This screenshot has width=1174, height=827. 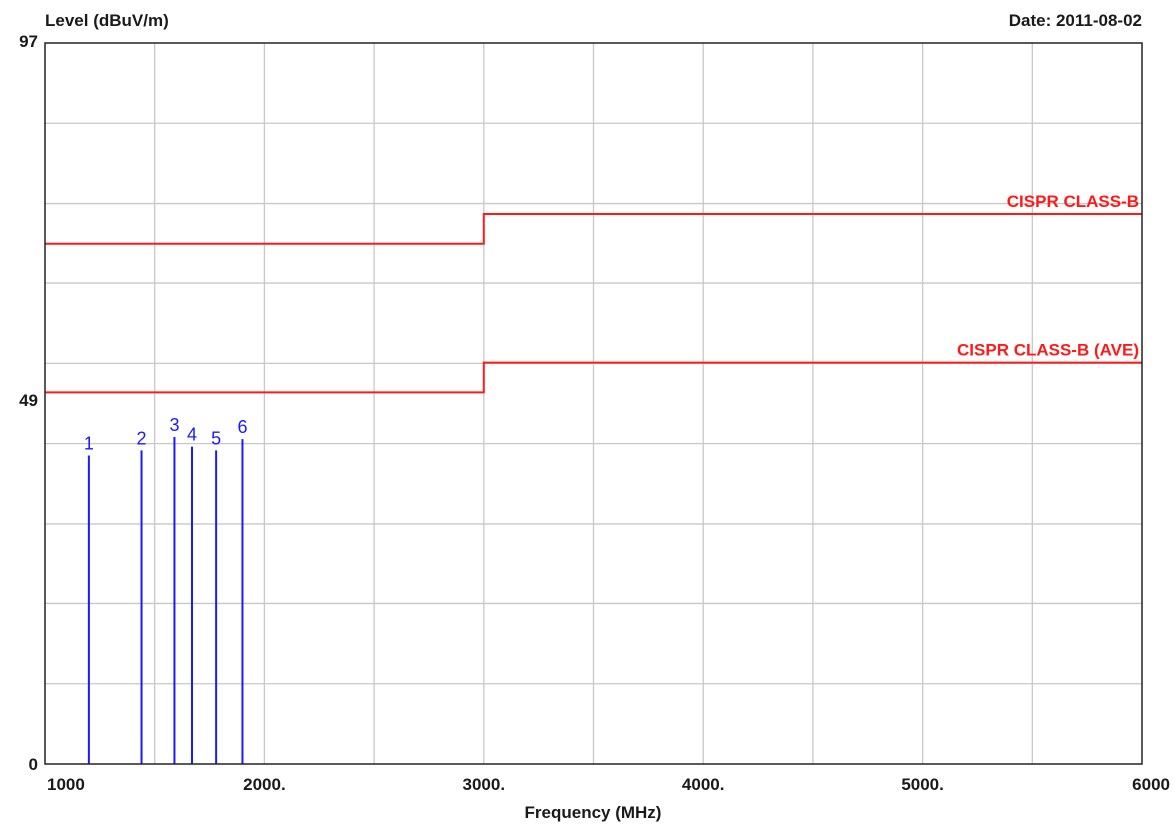 I want to click on x-tick-label: 6000, so click(x=1151, y=784).